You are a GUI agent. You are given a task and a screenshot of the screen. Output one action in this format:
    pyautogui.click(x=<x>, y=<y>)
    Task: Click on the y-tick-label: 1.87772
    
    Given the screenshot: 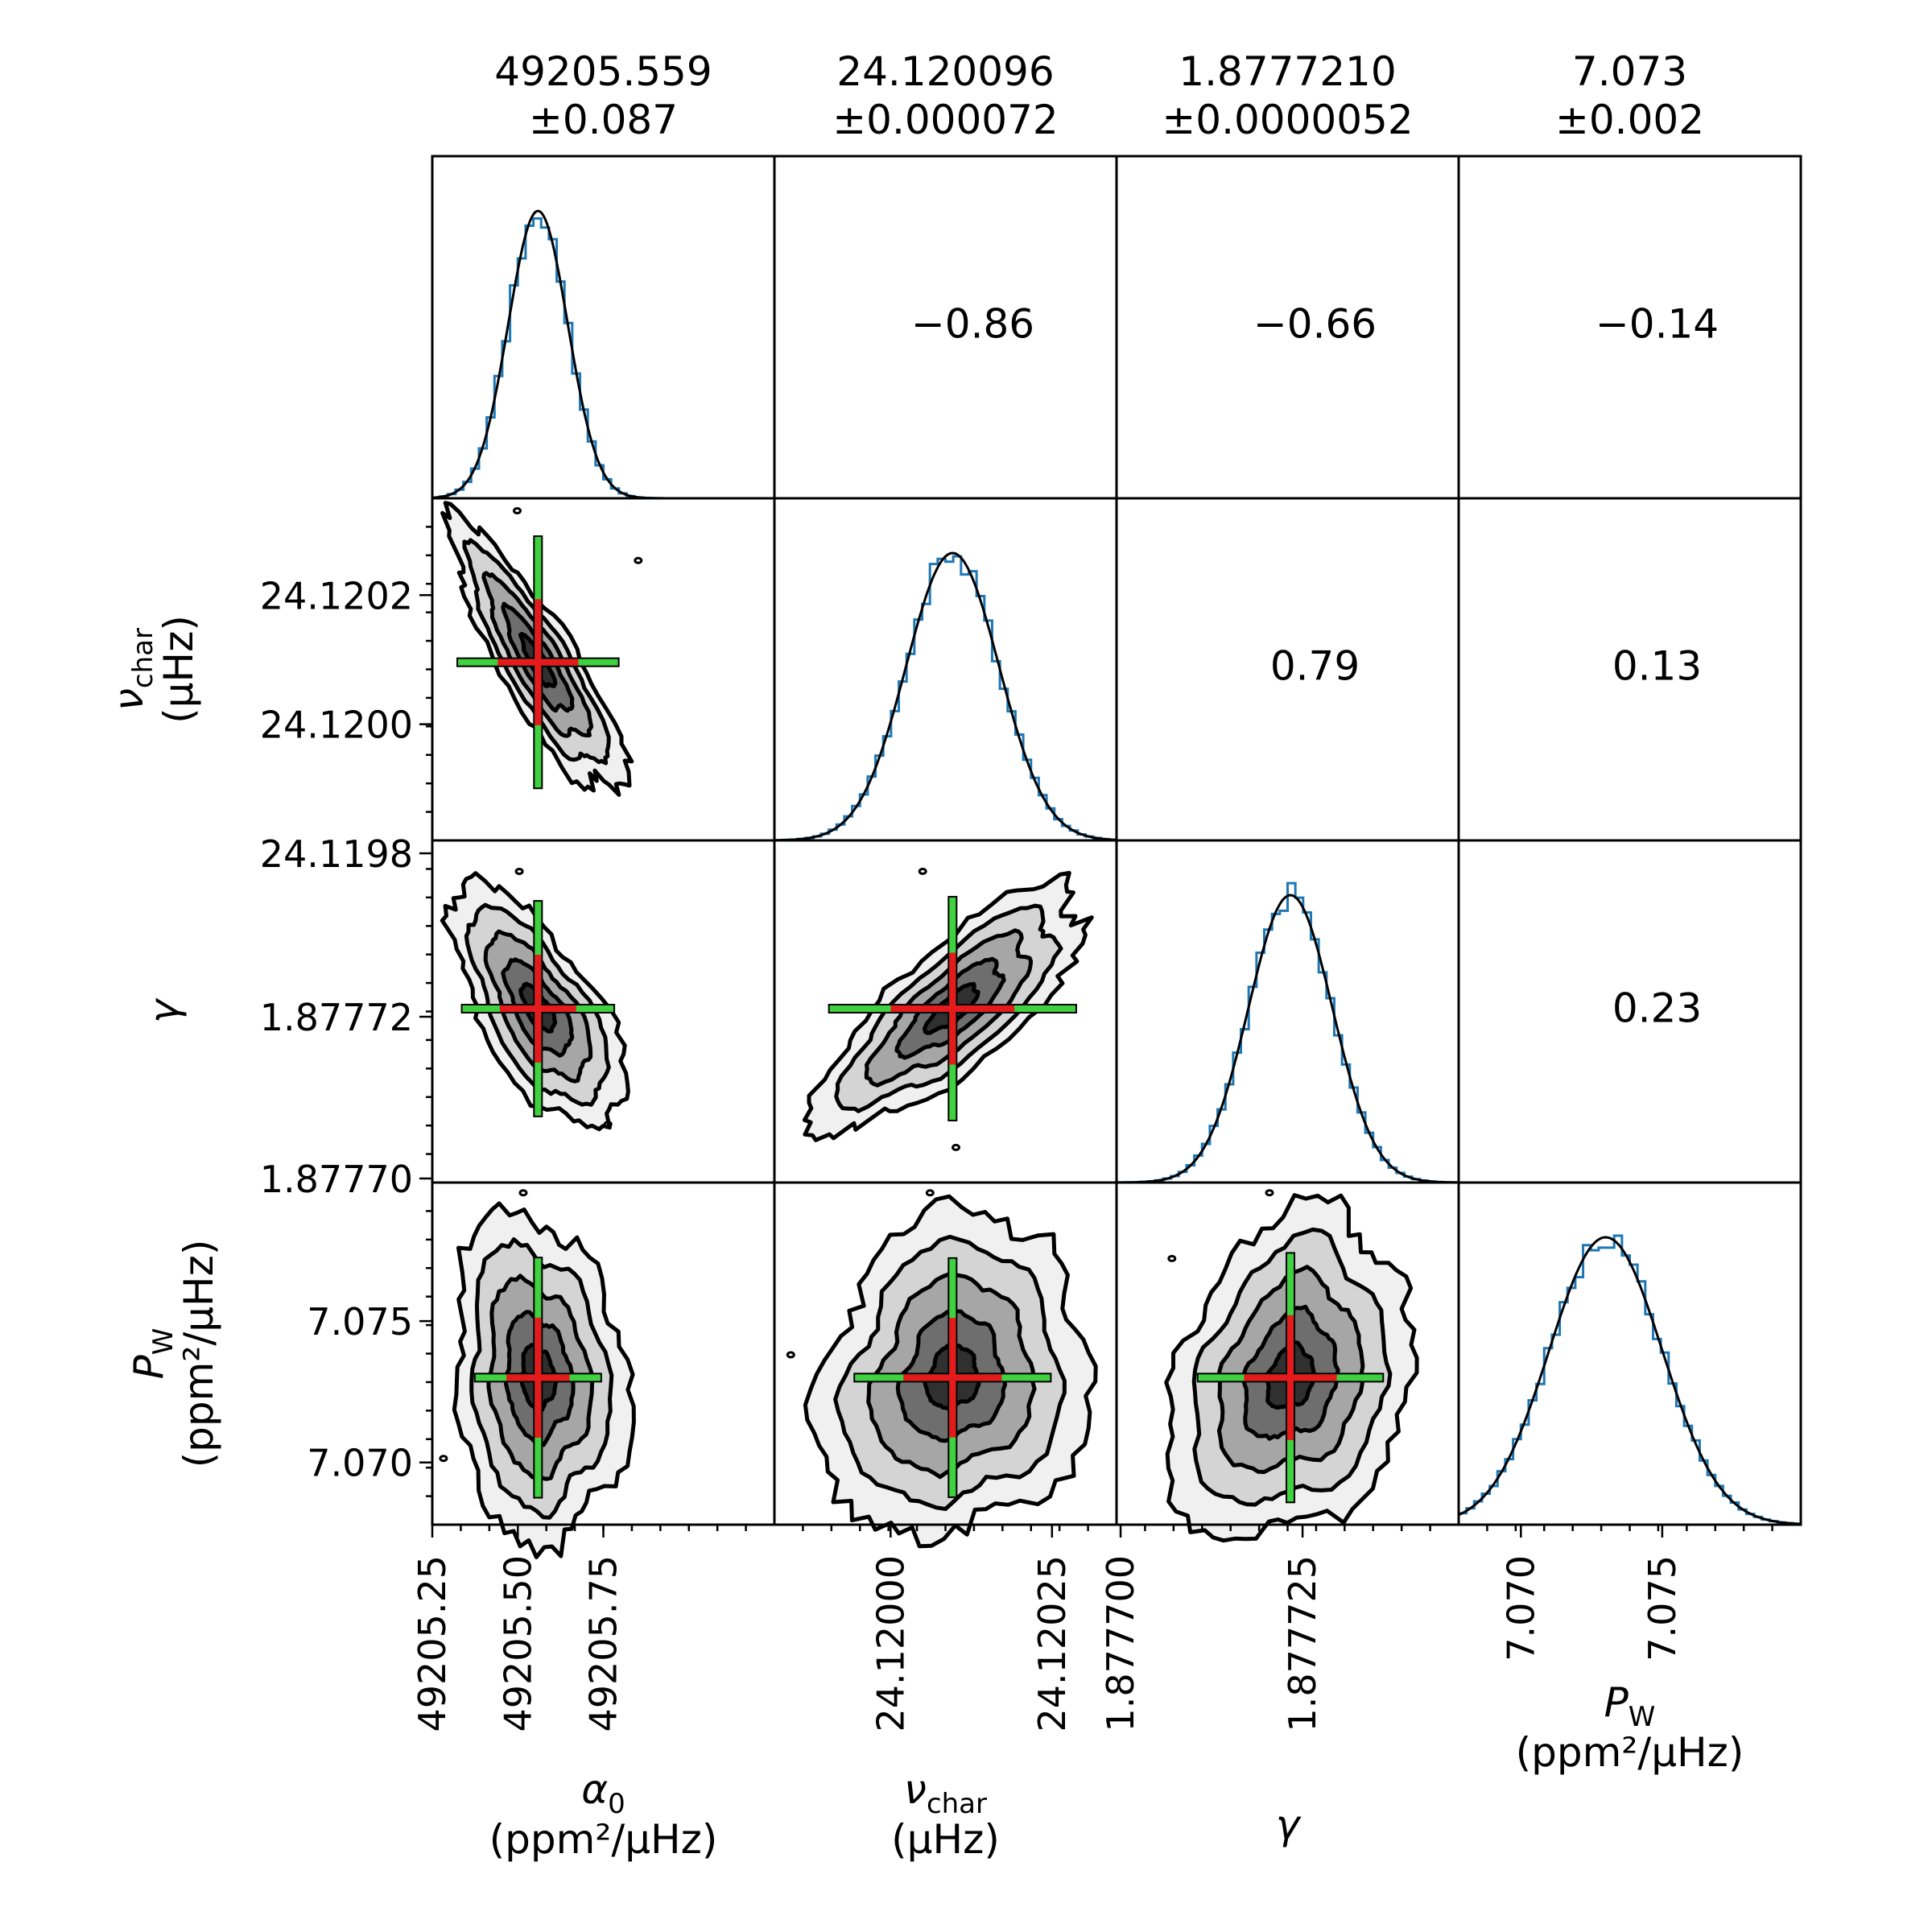 What is the action you would take?
    pyautogui.click(x=336, y=1017)
    